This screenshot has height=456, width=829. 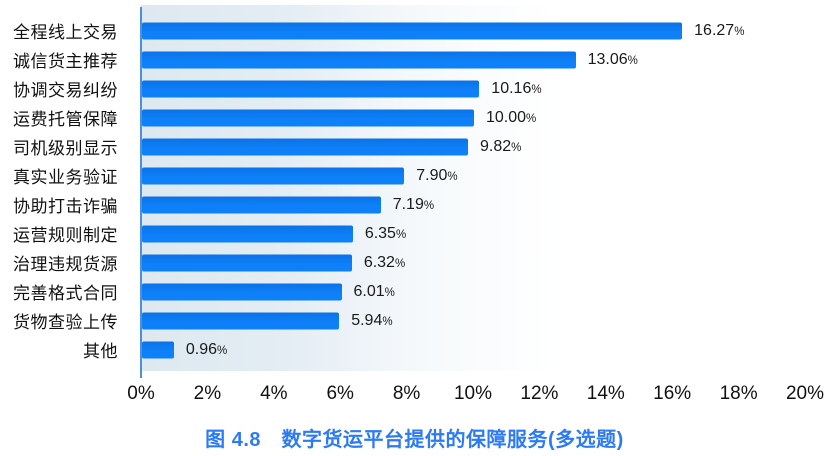 What do you see at coordinates (65, 264) in the screenshot?
I see `category-label: 治理违规货源` at bounding box center [65, 264].